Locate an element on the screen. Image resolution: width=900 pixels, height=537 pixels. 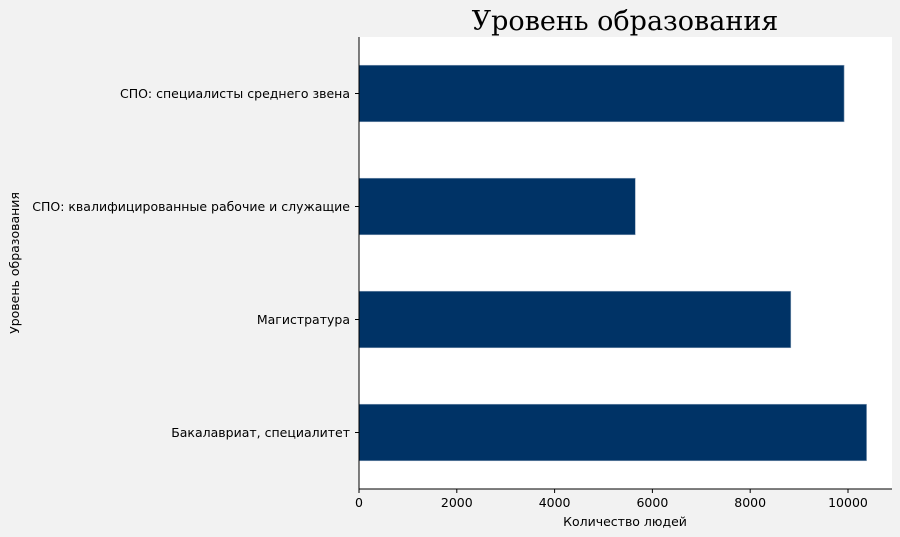
x-tick-label: 2000 is located at coordinates (457, 502).